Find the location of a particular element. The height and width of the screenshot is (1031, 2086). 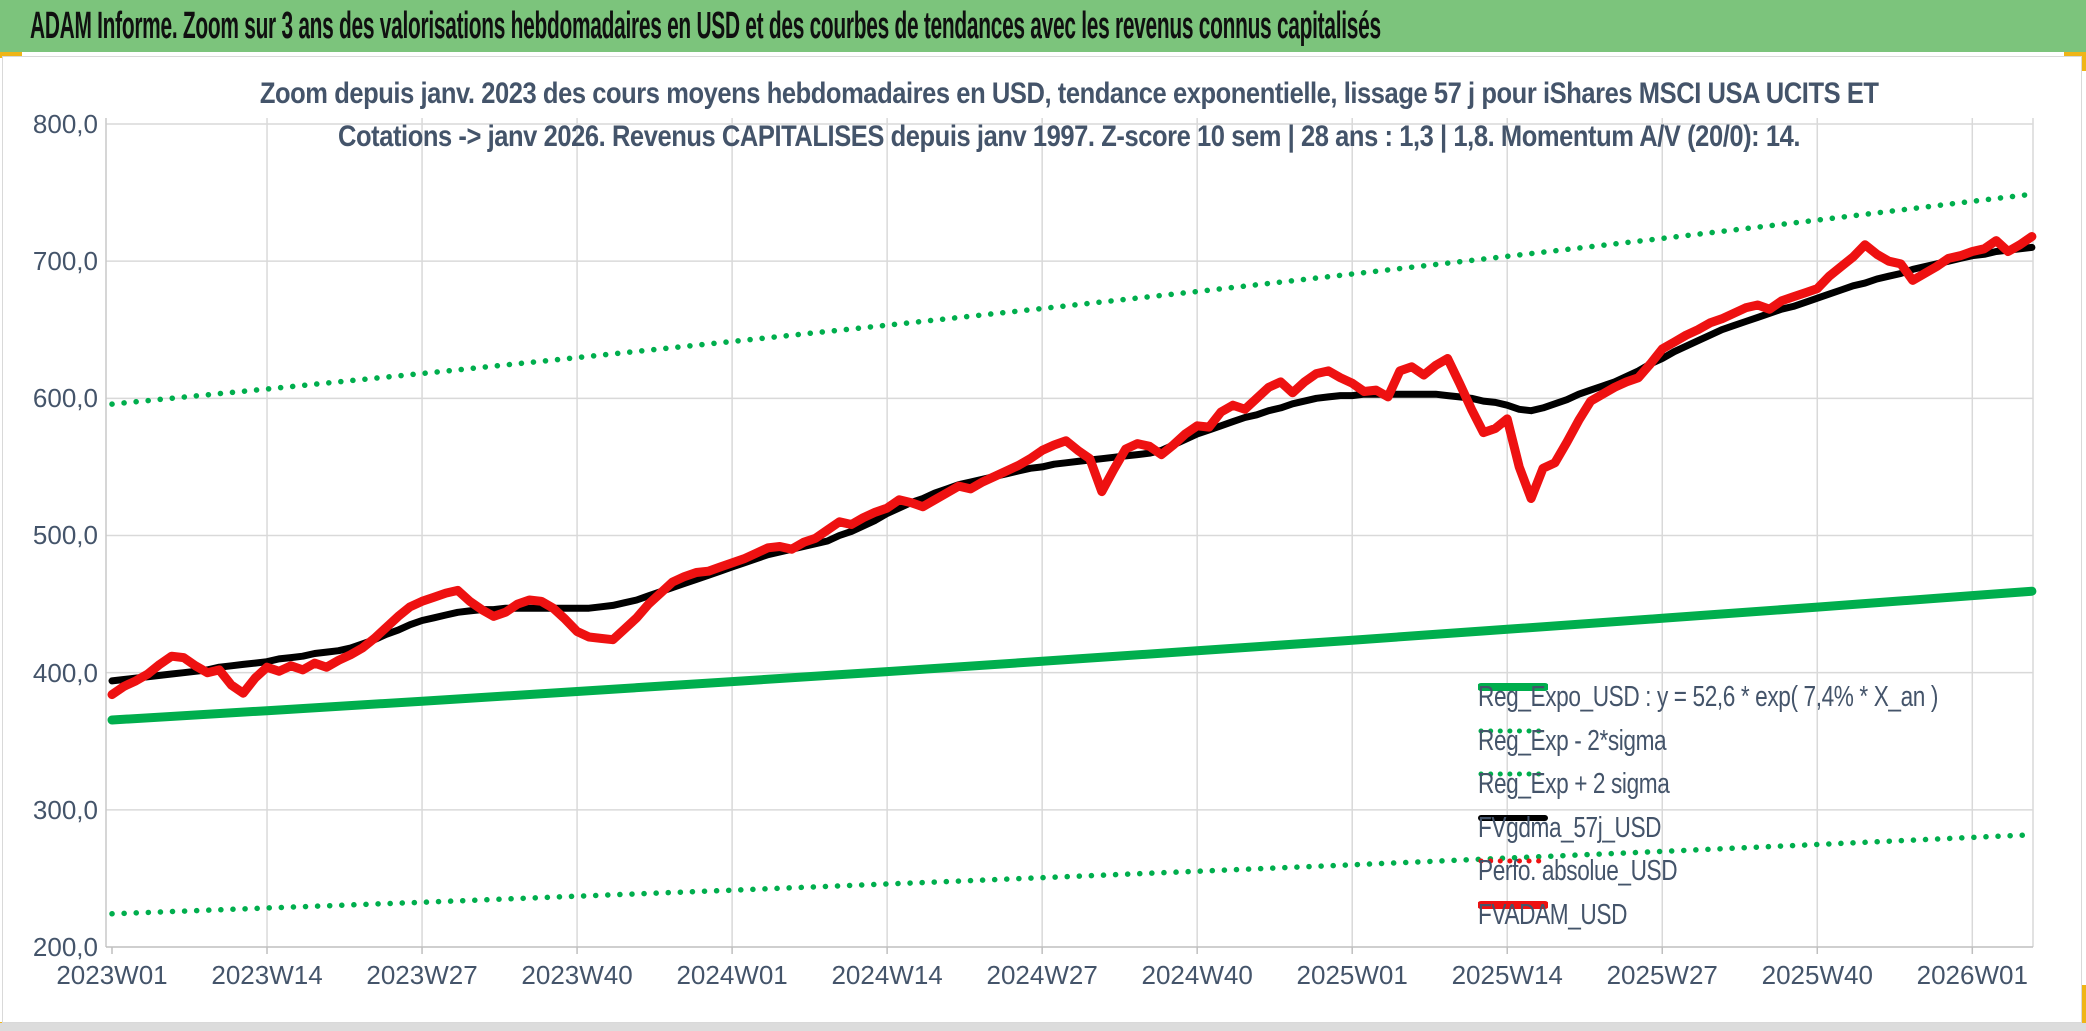

legend-label: FVADAM_USD is located at coordinates (1553, 914).